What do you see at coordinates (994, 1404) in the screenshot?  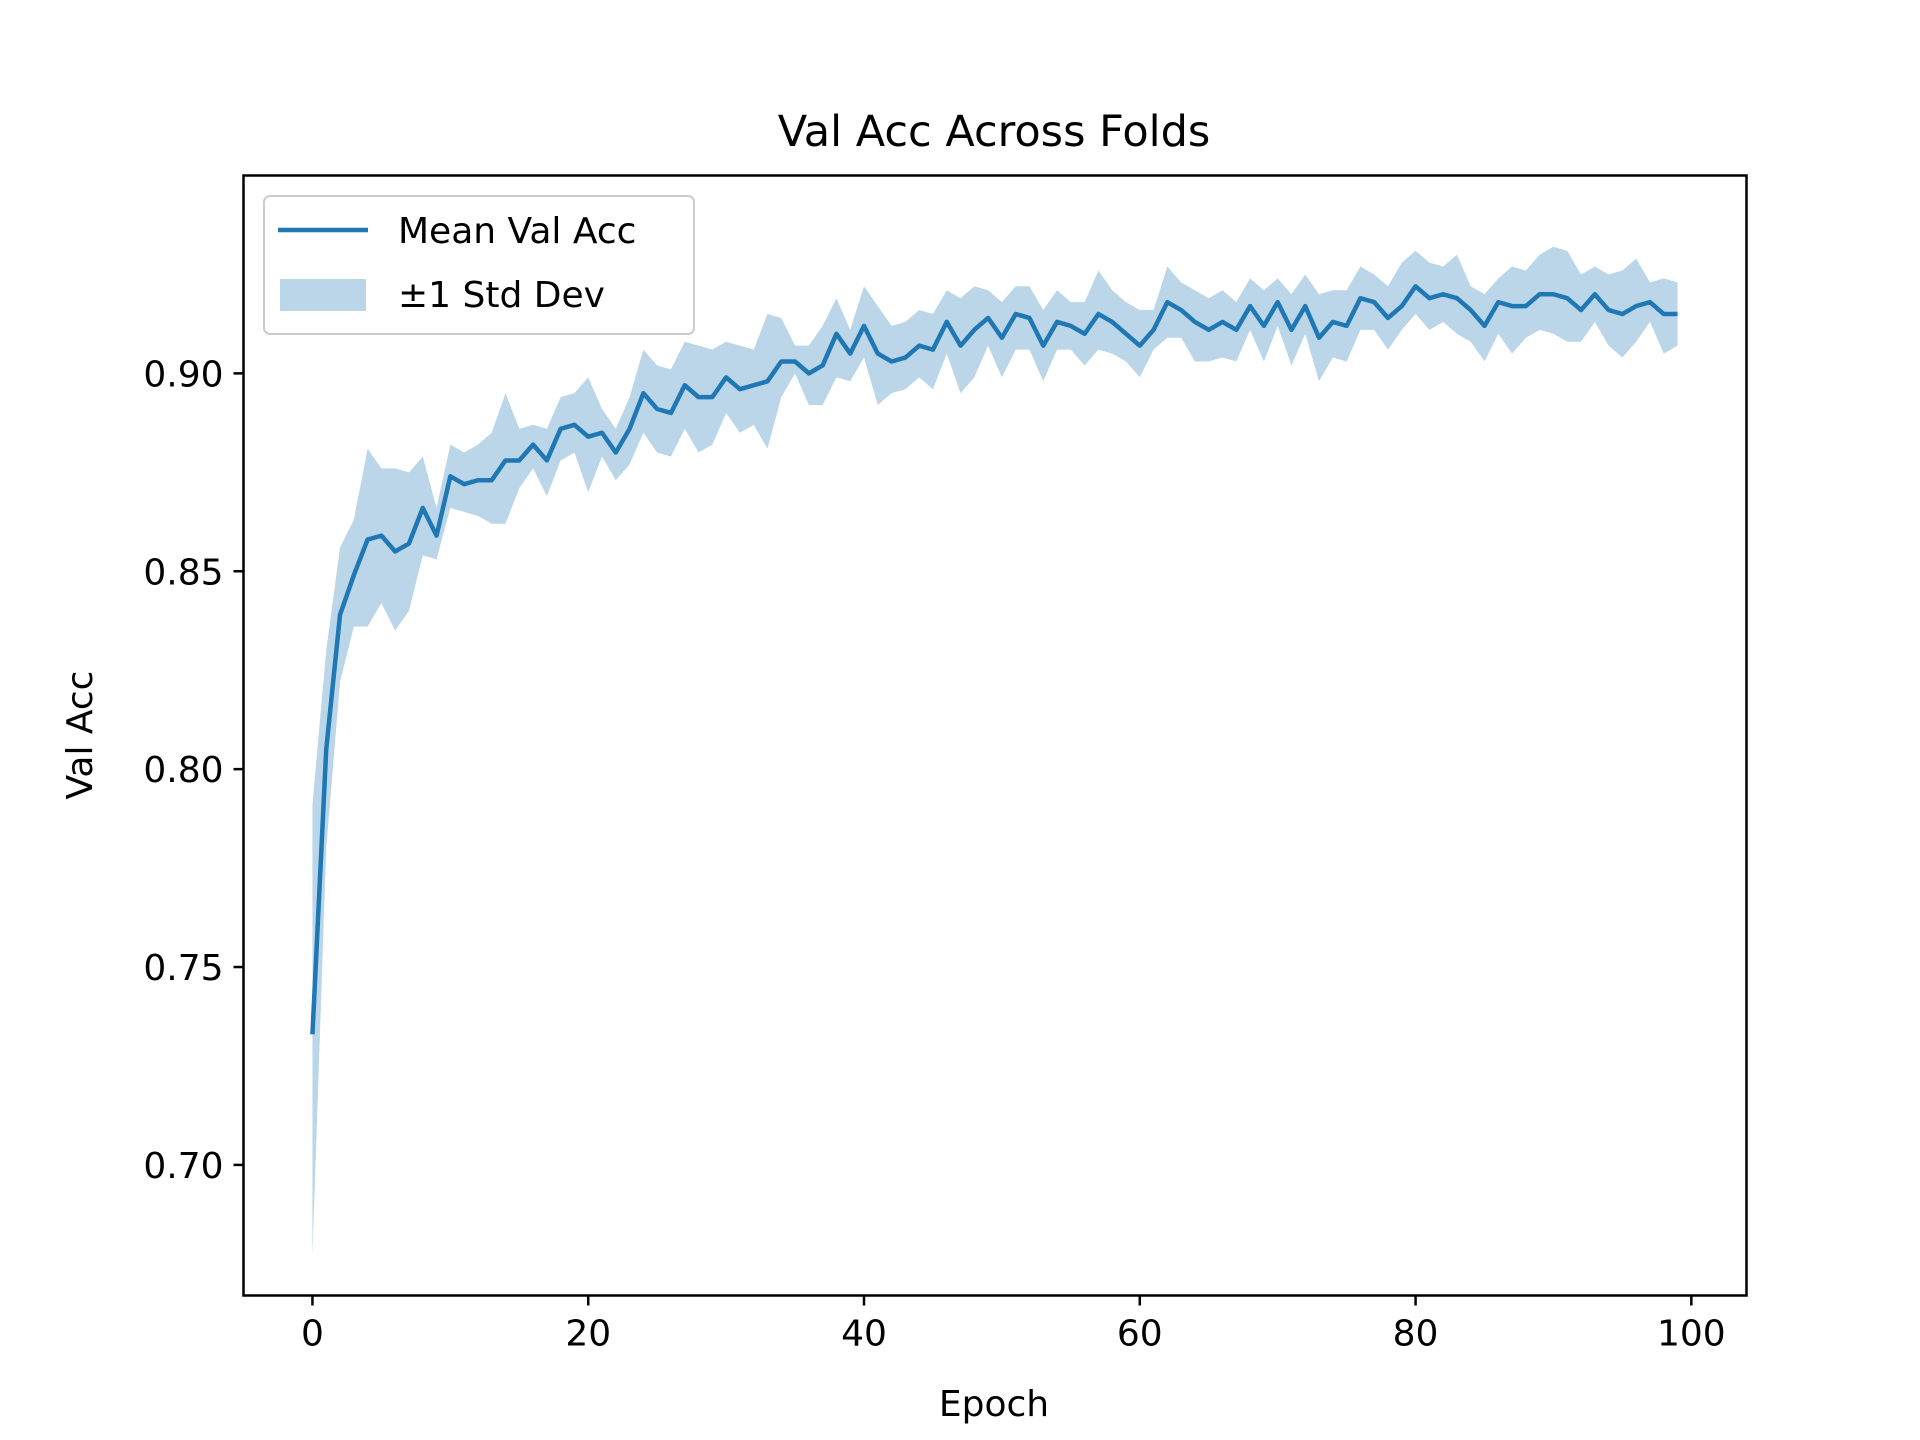 I see `x-axis-label: Epoch` at bounding box center [994, 1404].